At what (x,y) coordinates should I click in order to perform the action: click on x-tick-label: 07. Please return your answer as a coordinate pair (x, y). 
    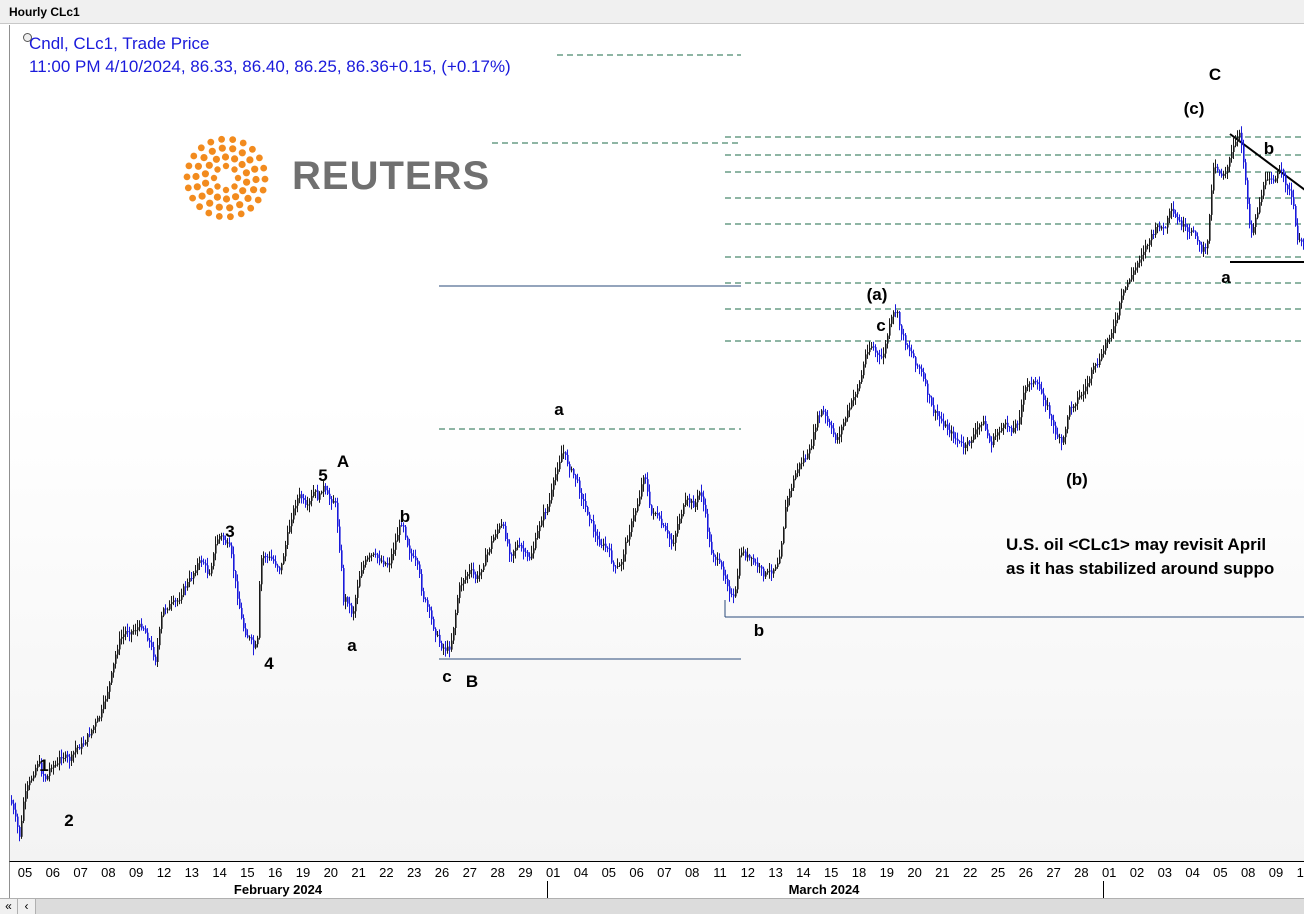
    Looking at the image, I should click on (664, 872).